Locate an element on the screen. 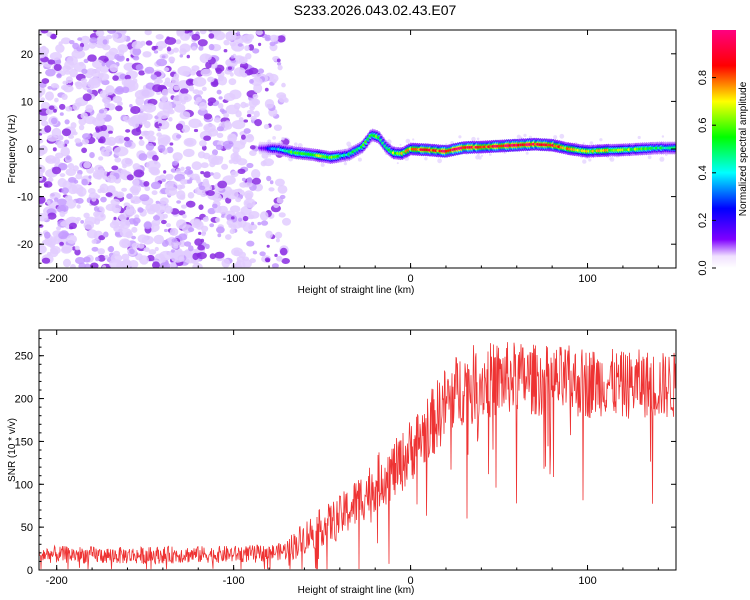 This screenshot has height=600, width=750. colorbar-label: Normalized spectral amplitude is located at coordinates (743, 148).